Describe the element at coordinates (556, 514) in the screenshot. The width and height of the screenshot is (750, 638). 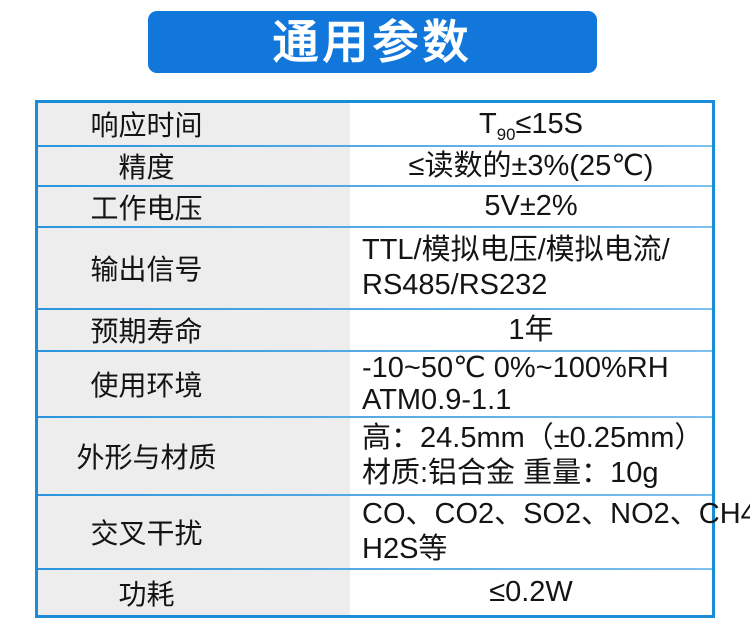
I see `value-line: CO、CO2、SO2、NO2、CH4、` at that location.